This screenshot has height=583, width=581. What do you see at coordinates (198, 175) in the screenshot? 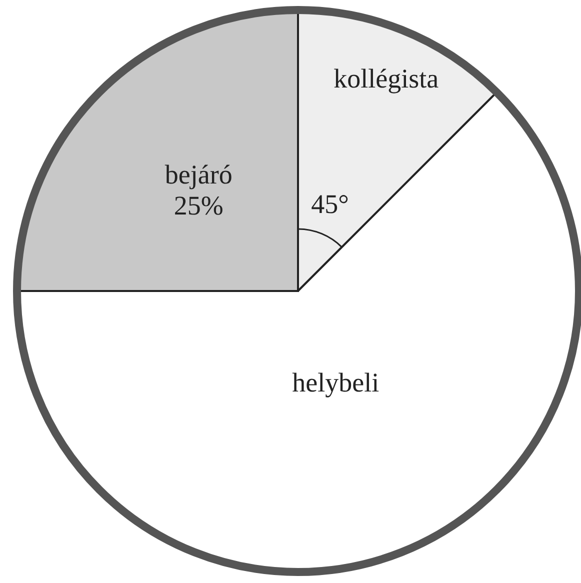
I see `slice-label: bejáró` at bounding box center [198, 175].